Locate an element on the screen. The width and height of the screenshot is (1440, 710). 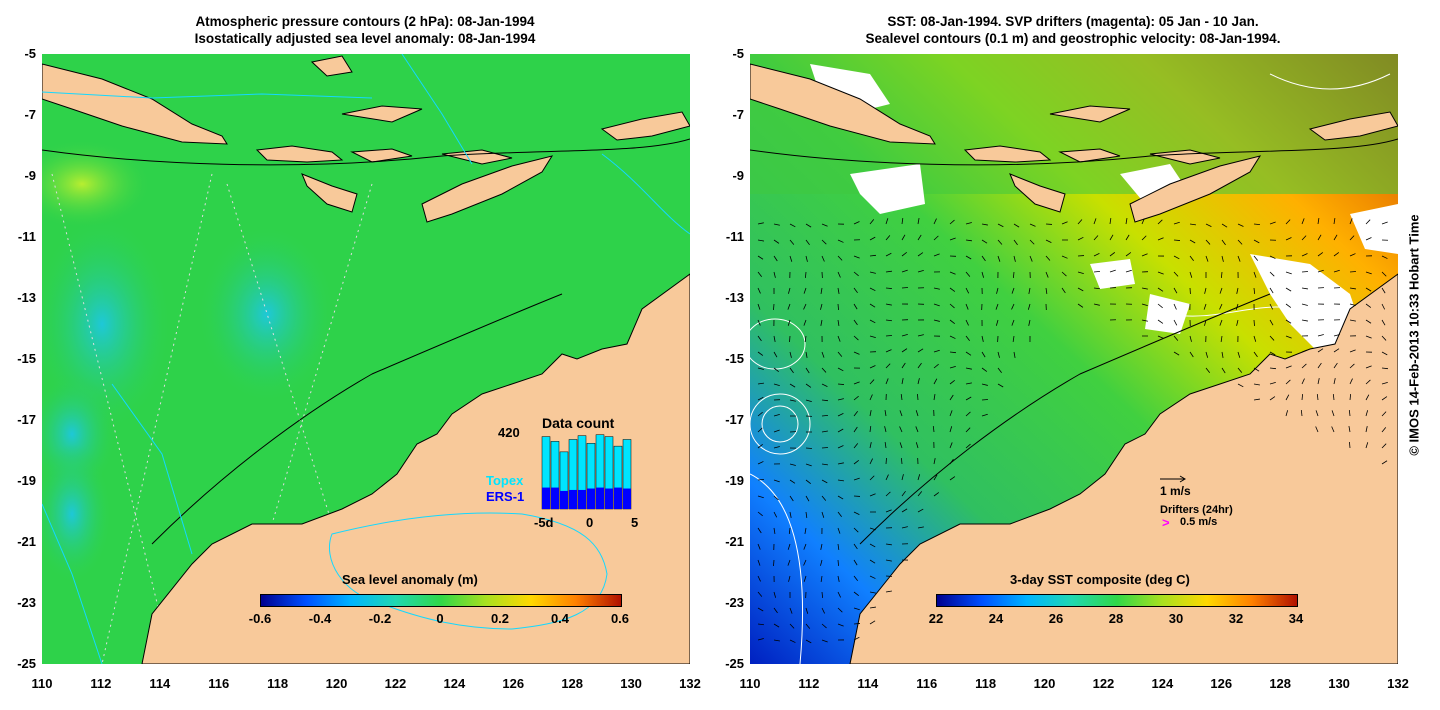
right-colorbar-tick-label: 34 is located at coordinates (1296, 618).